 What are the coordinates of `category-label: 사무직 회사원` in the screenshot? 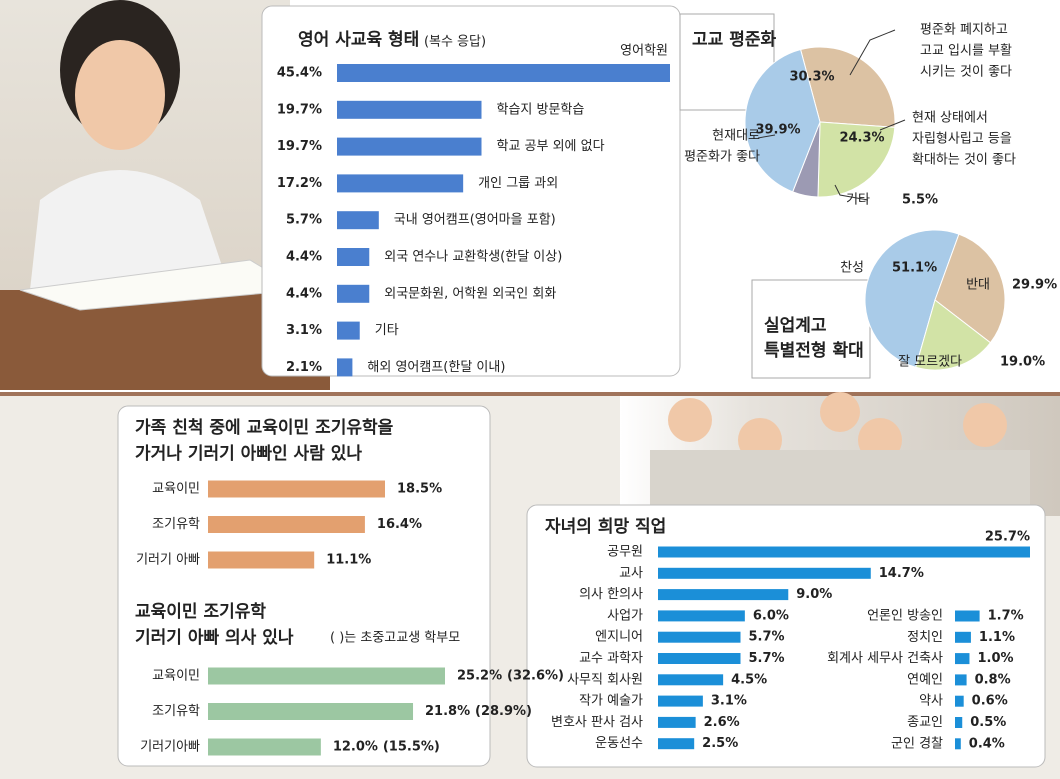 It's located at (605, 679).